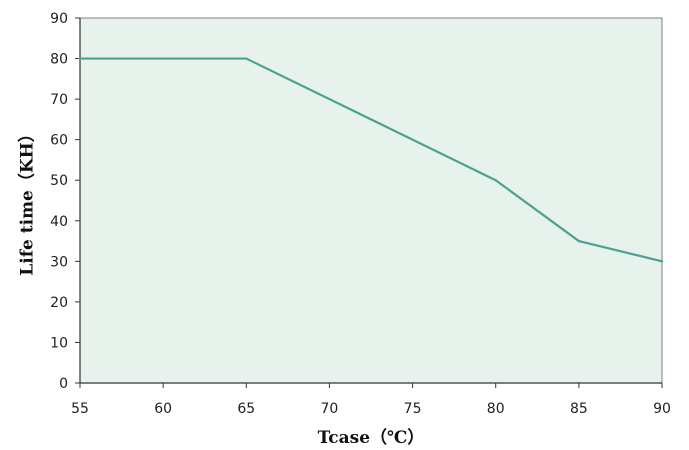 This screenshot has height=450, width=689. I want to click on x-axis-title: Tcase（℃）, so click(371, 437).